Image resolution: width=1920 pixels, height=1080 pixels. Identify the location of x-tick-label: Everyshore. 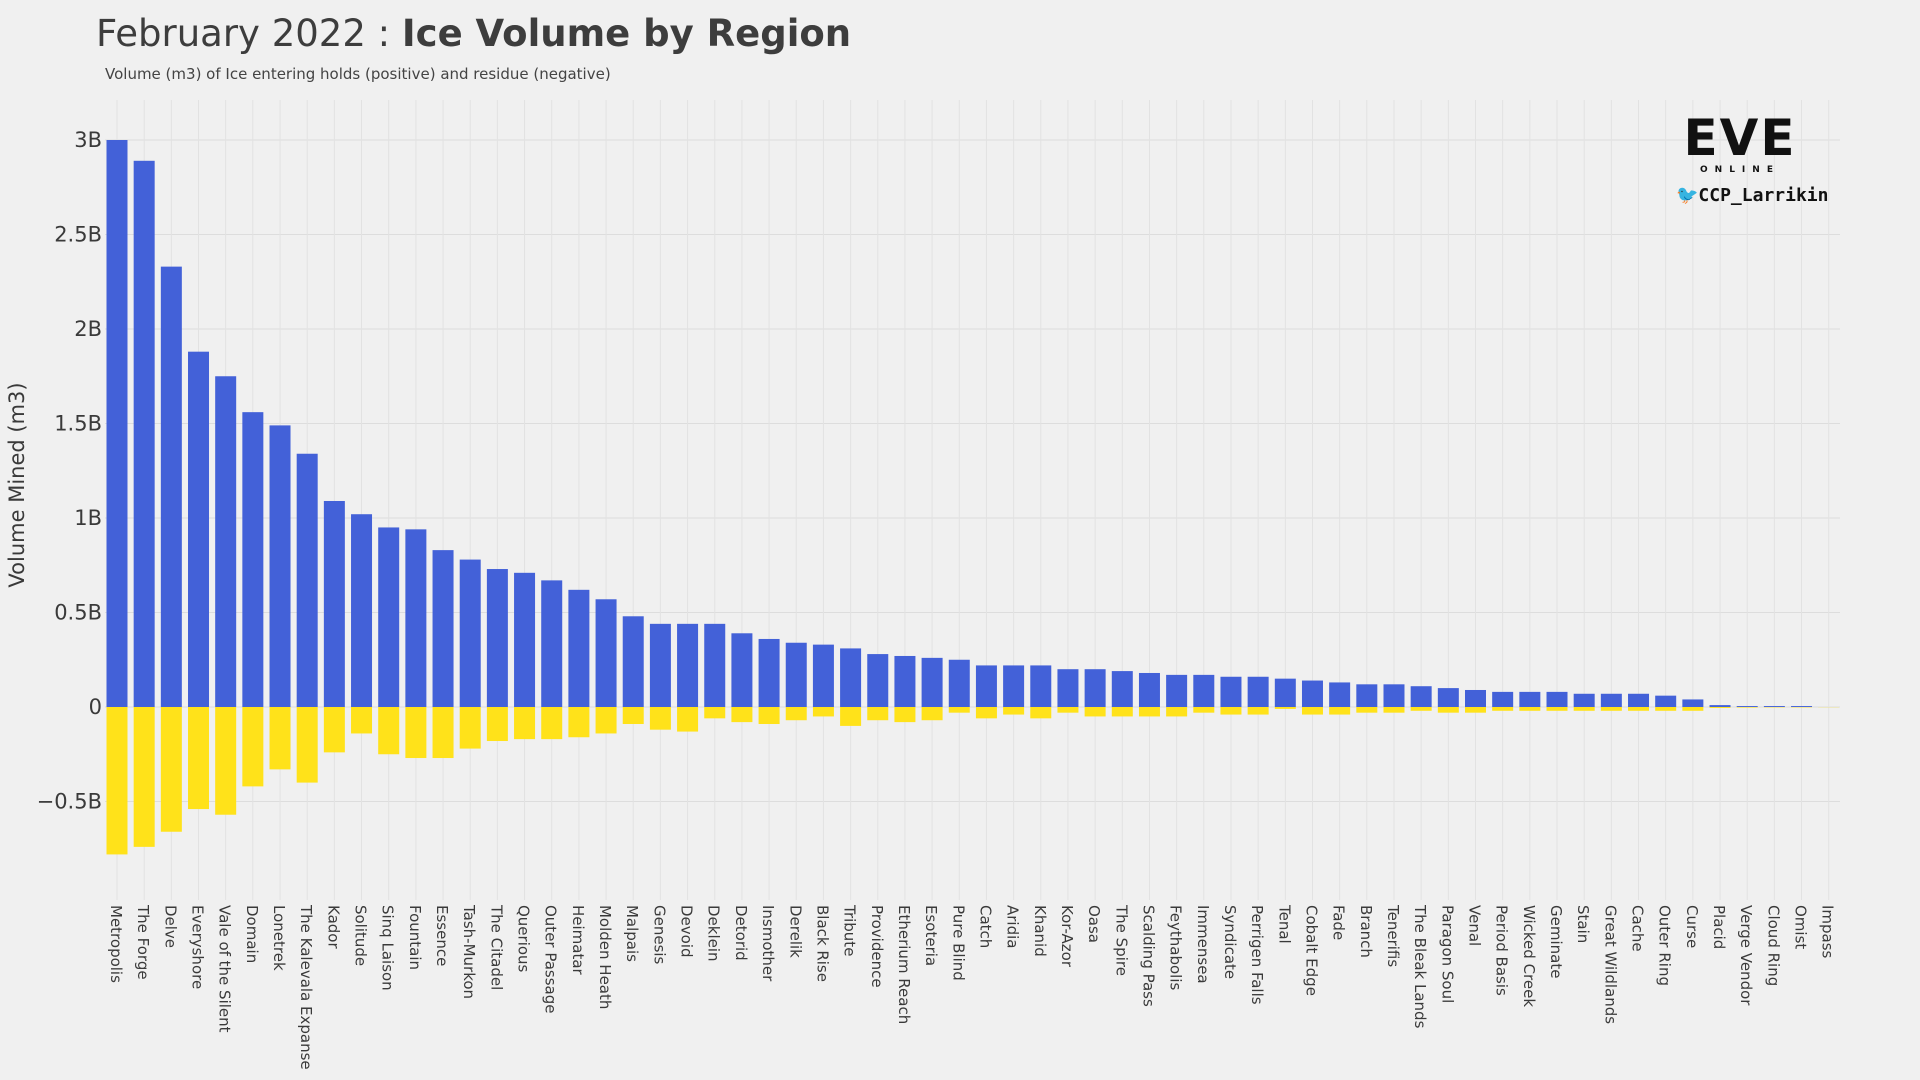
(198, 947).